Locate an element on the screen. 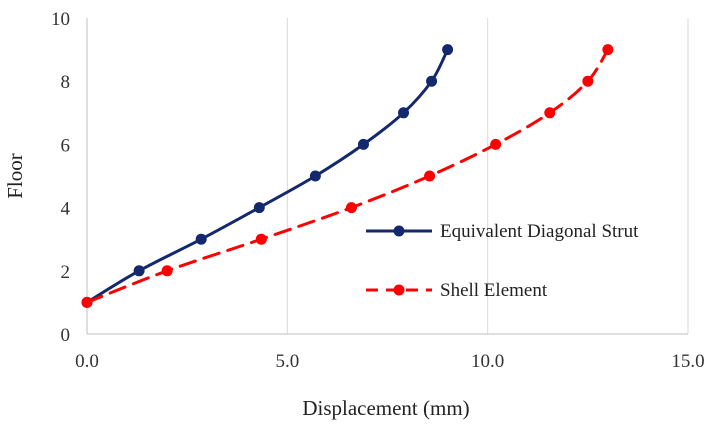 This screenshot has width=720, height=429. y-tick-label: 6 is located at coordinates (66, 145).